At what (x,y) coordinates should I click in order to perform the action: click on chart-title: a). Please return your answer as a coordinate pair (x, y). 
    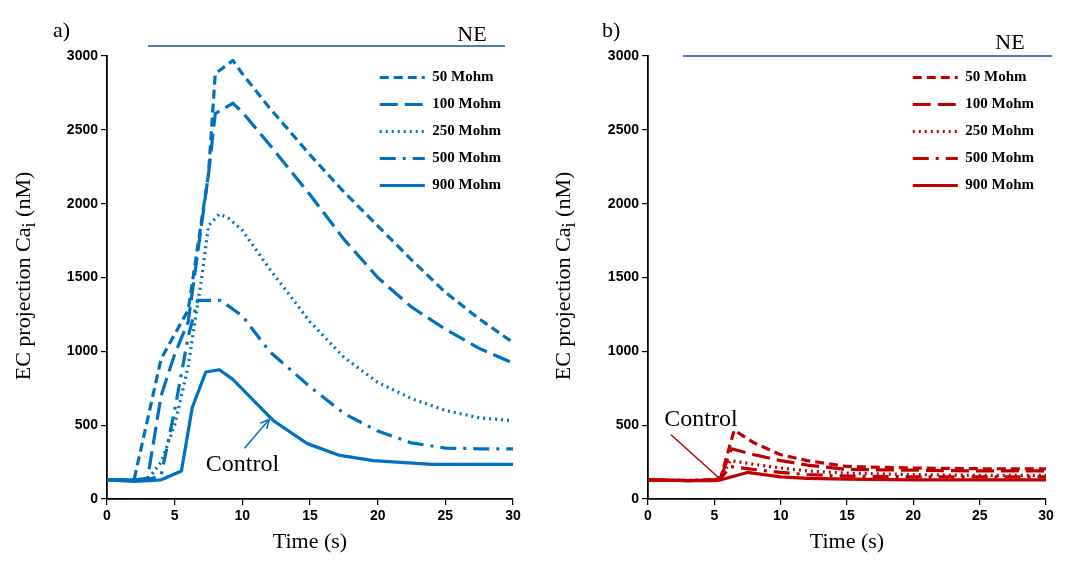
    Looking at the image, I should click on (62, 30).